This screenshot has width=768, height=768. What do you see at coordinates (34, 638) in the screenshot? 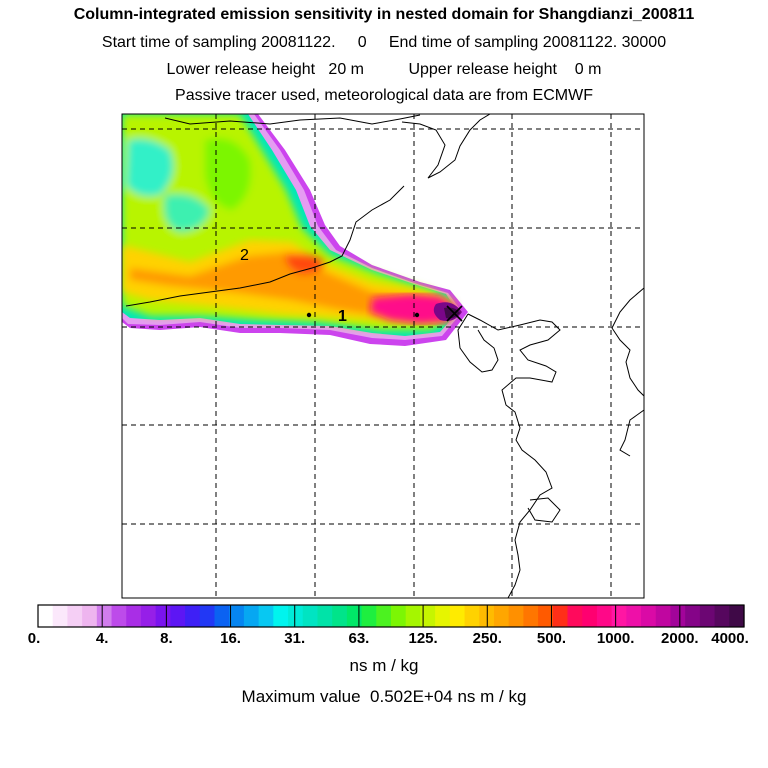
I see `colorbar-tick-label: 0.` at bounding box center [34, 638].